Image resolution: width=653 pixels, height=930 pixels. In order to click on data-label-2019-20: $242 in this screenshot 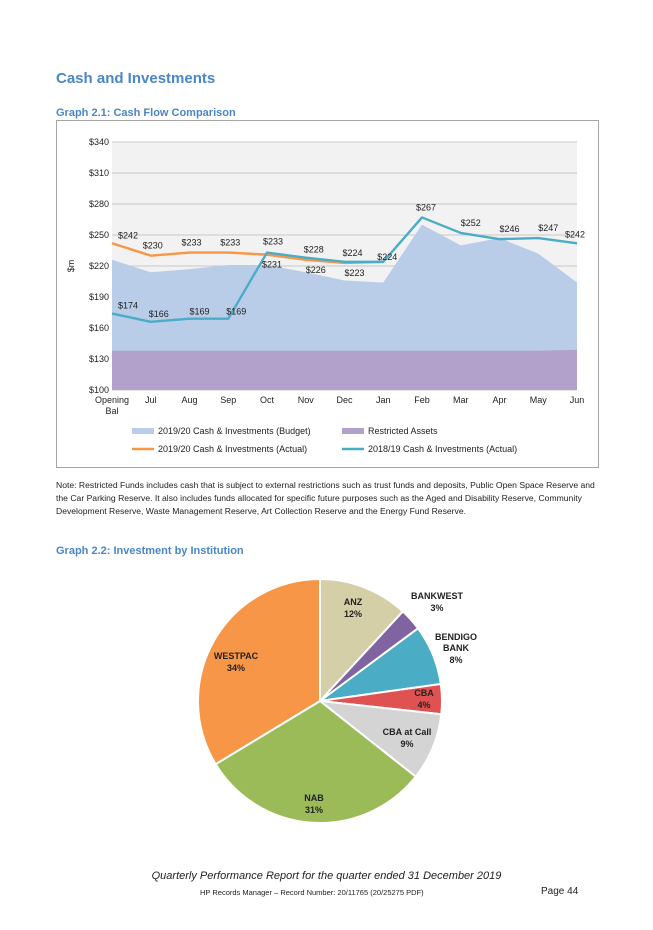, I will do `click(128, 235)`.